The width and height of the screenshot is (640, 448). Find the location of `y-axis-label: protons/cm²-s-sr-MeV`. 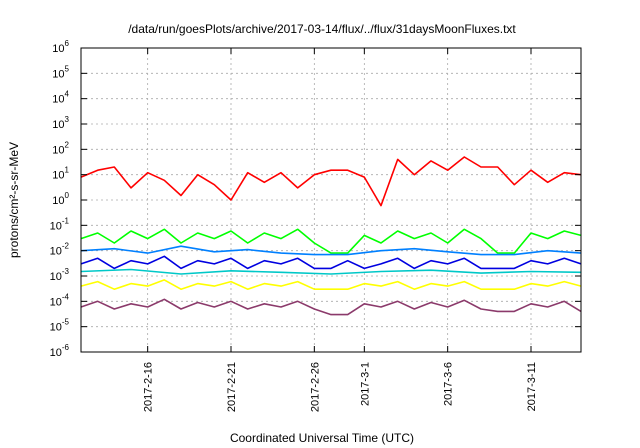

y-axis-label: protons/cm²-s-sr-MeV is located at coordinates (14, 200).